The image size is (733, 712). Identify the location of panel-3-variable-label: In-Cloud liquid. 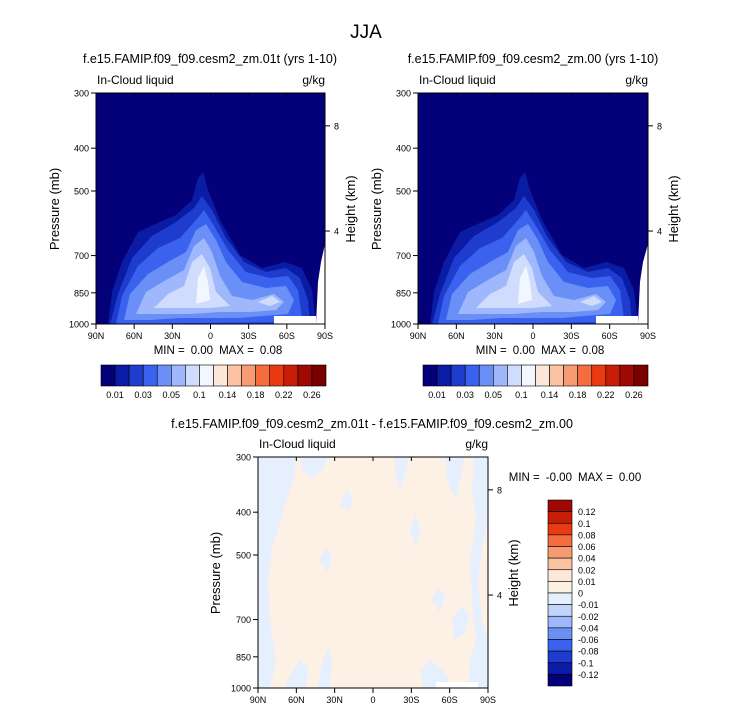
(297, 444).